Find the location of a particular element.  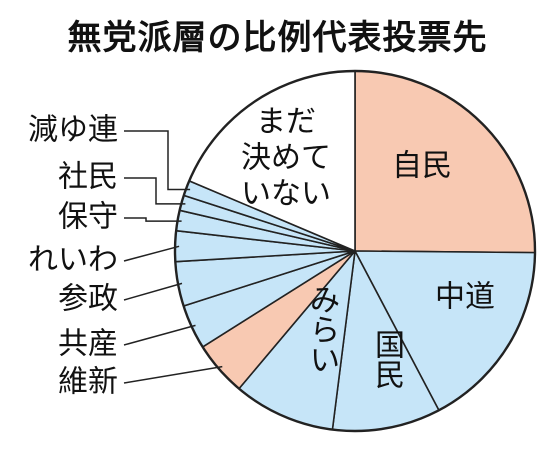

leader-line-genzeiyu is located at coordinates (157, 160).